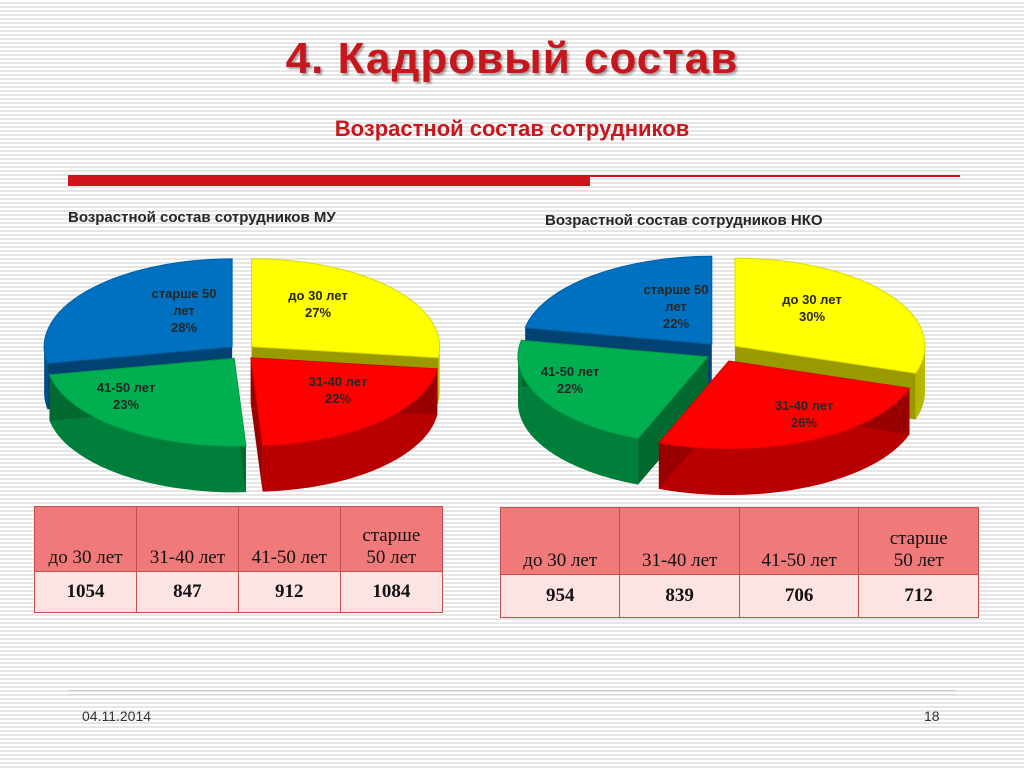 The image size is (1024, 768). I want to click on pie-label-do-30: до 30 лет 30%, so click(811, 308).